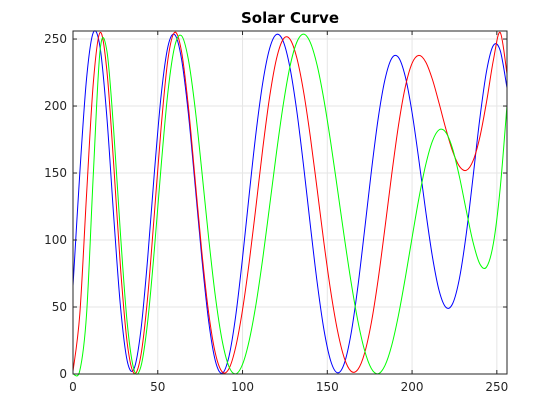 This screenshot has width=560, height=420. Describe the element at coordinates (73, 387) in the screenshot. I see `x-tick-label: 0` at that location.